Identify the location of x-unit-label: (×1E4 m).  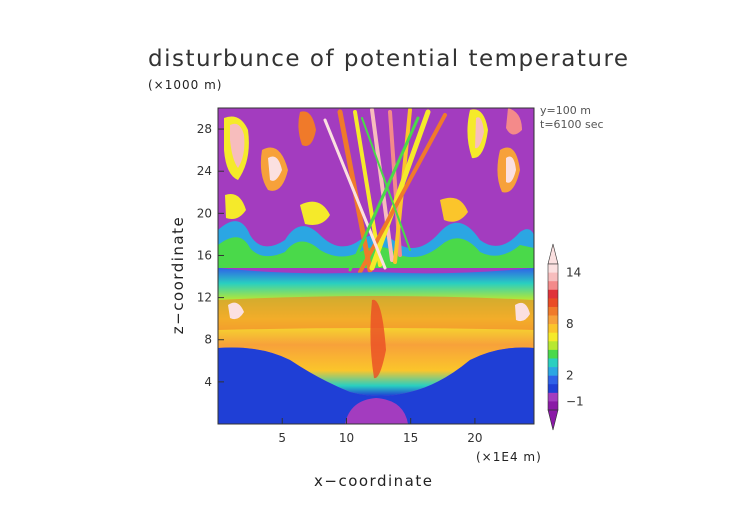
(509, 457).